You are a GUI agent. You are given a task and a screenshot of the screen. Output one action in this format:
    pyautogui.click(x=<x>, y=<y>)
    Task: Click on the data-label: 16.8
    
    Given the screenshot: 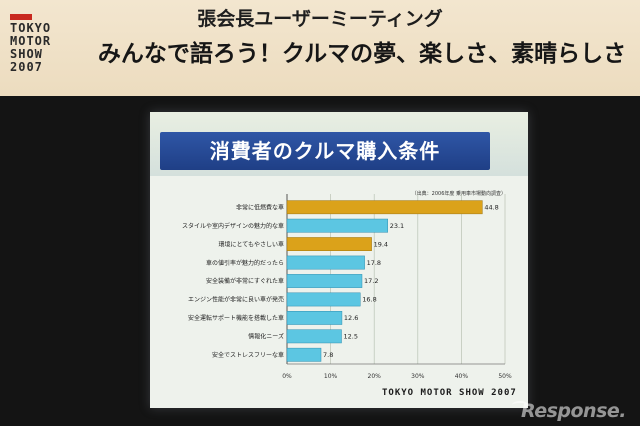 What is the action you would take?
    pyautogui.click(x=369, y=300)
    